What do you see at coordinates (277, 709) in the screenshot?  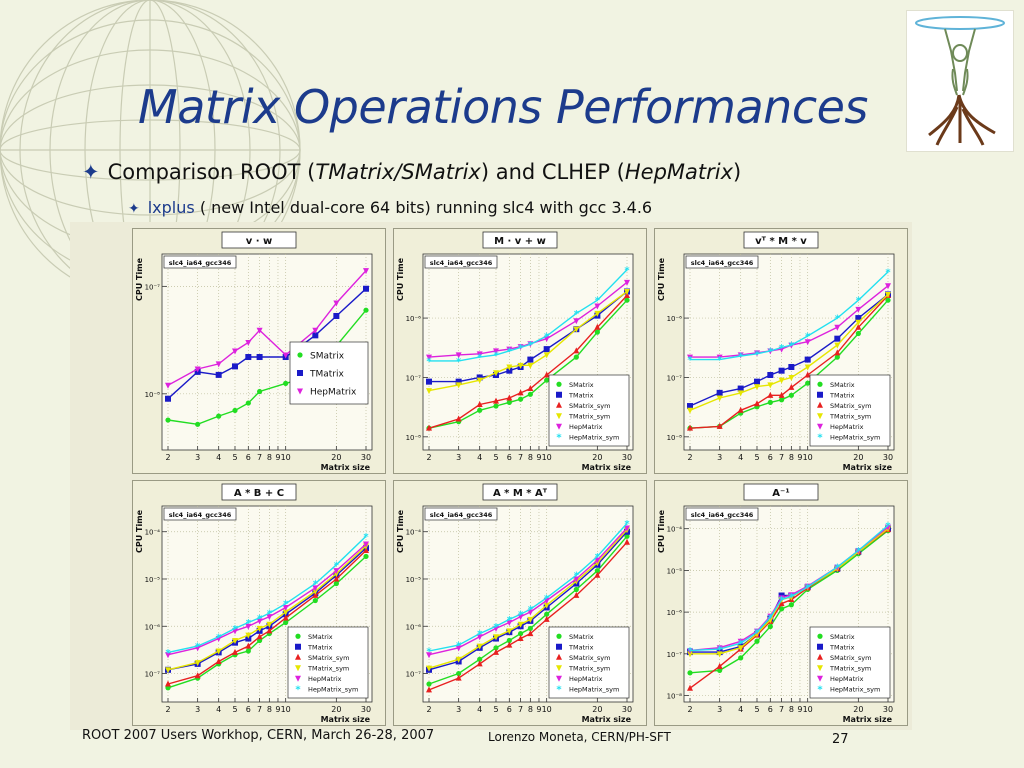 I see `x-tick-label: 9` at bounding box center [277, 709].